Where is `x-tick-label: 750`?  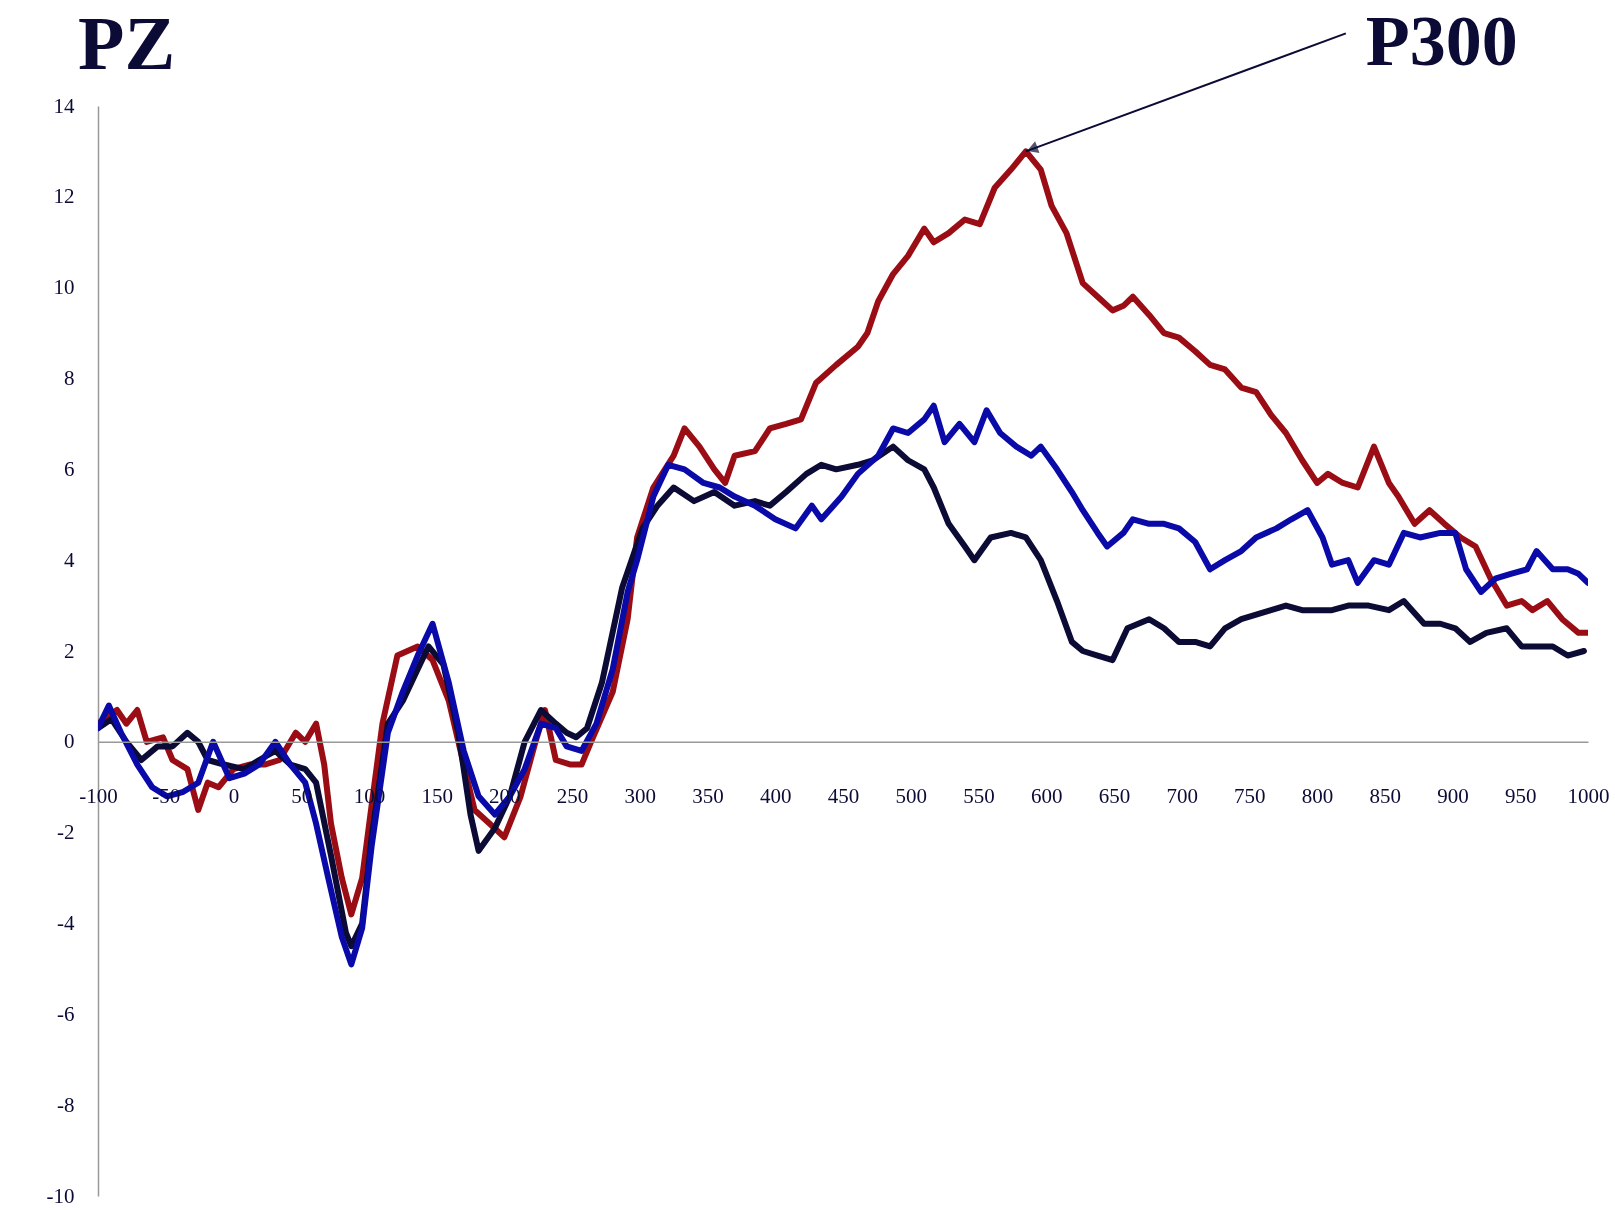
x-tick-label: 750 is located at coordinates (1250, 796).